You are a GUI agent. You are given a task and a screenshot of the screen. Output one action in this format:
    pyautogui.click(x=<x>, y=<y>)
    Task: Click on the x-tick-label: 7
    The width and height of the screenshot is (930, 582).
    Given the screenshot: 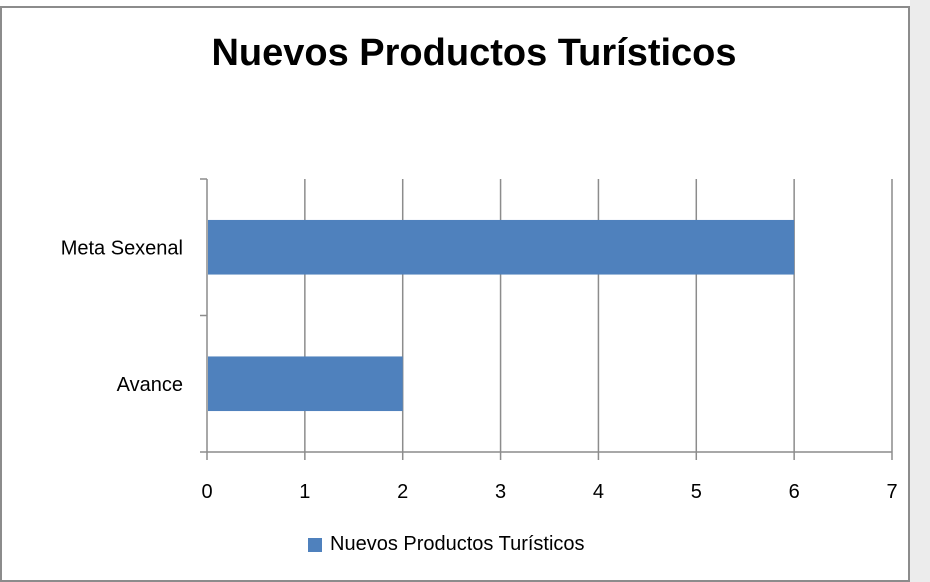 What is the action you would take?
    pyautogui.click(x=891, y=492)
    